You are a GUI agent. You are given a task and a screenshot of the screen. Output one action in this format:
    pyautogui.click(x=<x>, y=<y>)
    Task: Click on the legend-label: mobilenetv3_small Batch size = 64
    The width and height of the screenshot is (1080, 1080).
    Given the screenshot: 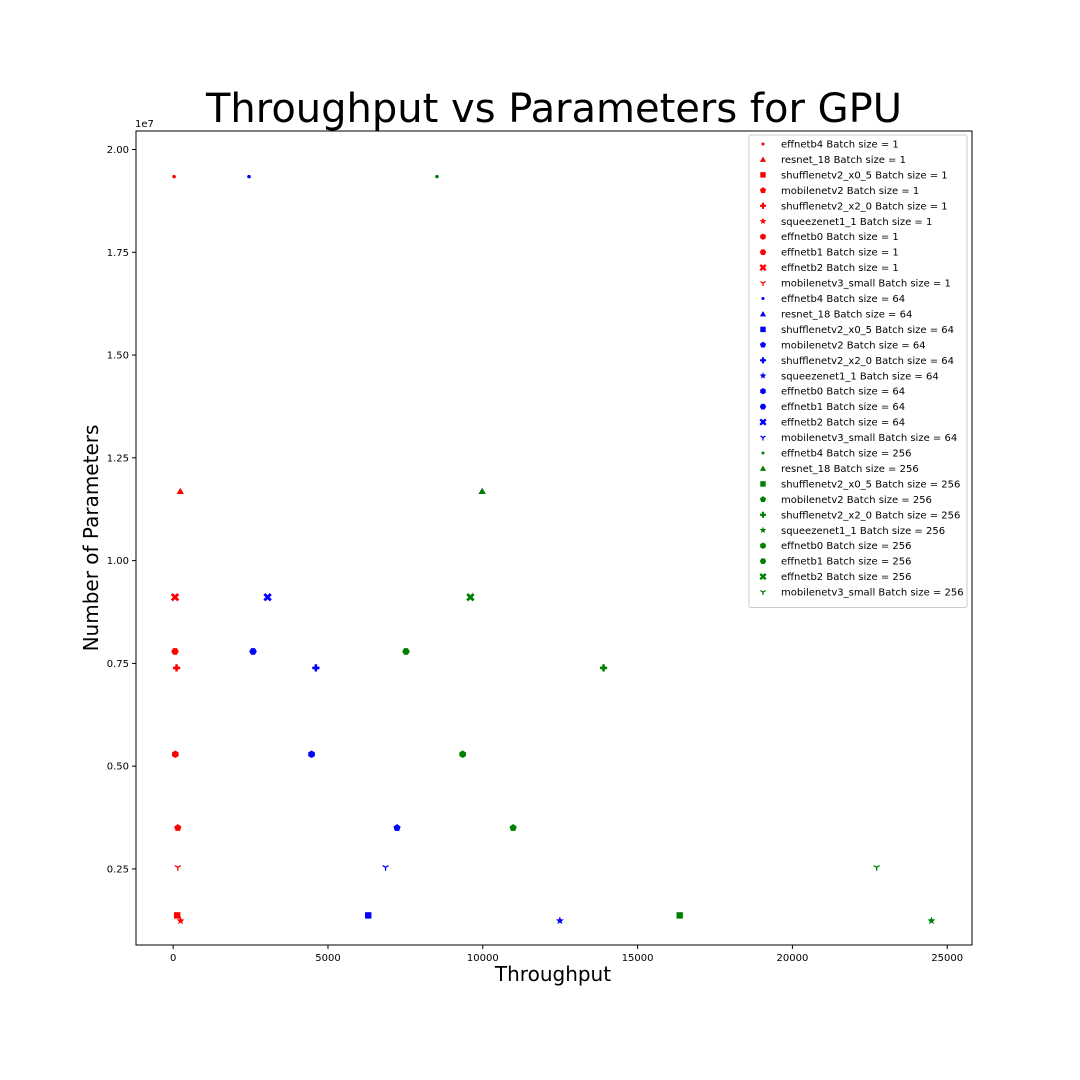 What is the action you would take?
    pyautogui.click(x=869, y=438)
    